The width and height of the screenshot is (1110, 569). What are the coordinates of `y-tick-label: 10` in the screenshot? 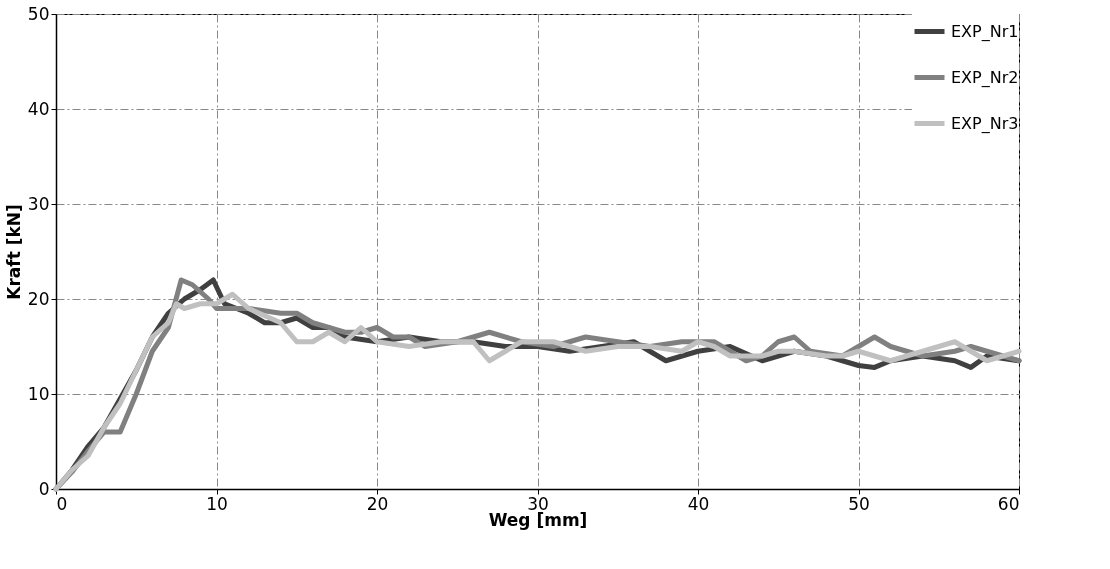 It's located at (38, 393).